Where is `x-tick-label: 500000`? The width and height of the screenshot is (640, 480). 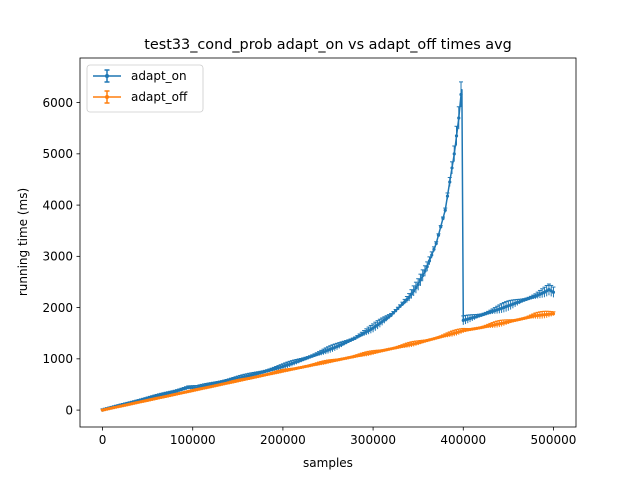 x-tick-label: 500000 is located at coordinates (554, 440).